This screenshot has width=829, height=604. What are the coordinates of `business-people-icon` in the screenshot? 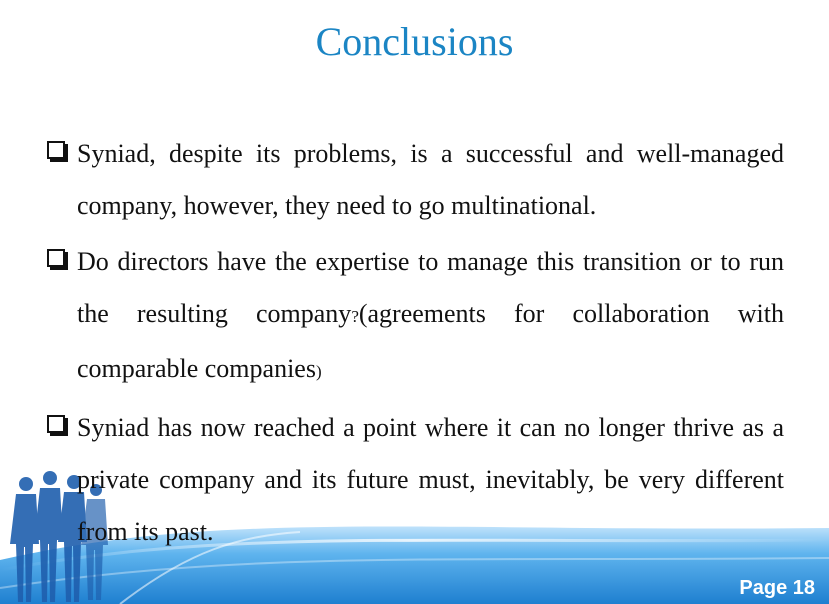 It's located at (59, 536).